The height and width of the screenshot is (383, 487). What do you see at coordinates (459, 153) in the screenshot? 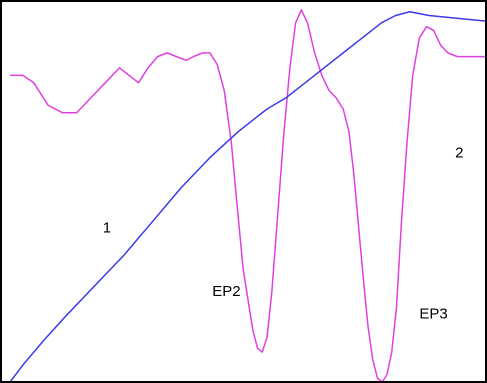
I see `annotation-2: 2` at bounding box center [459, 153].